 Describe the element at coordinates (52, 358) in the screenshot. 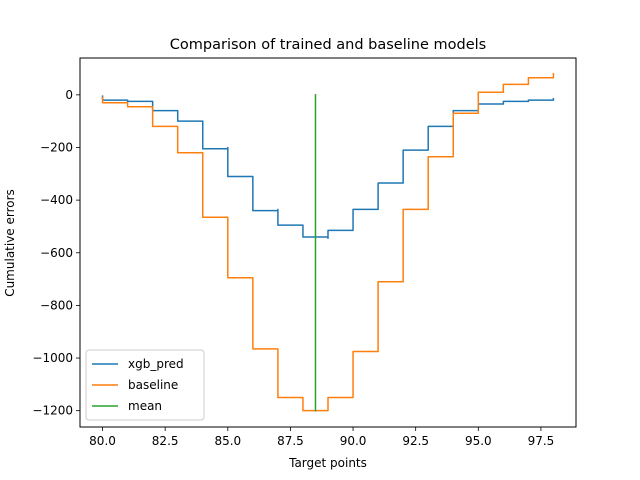

I see `y-tick-label: −1000` at that location.